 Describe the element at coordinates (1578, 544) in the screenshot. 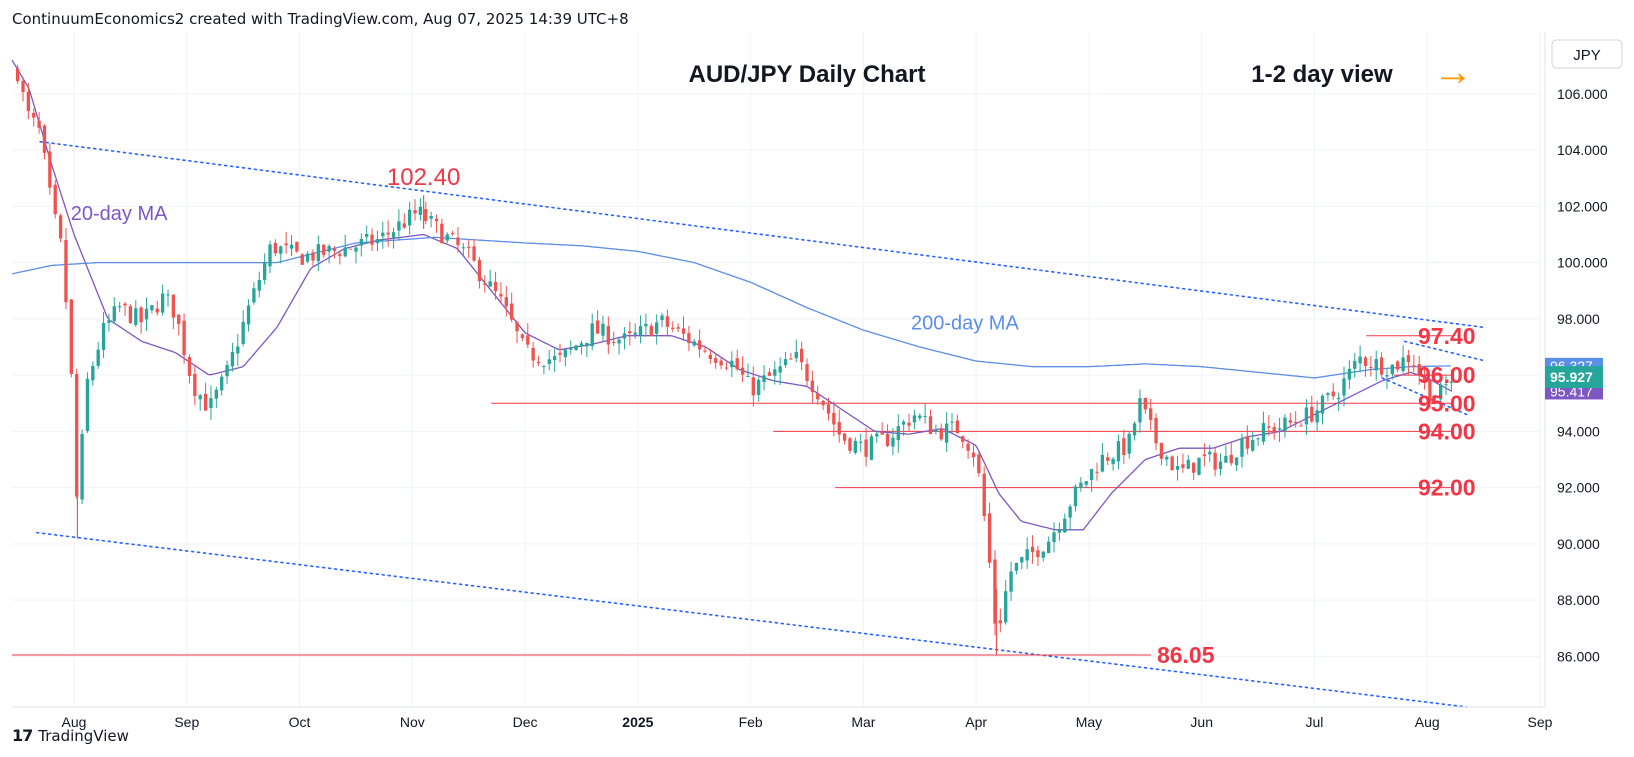

I see `y-tick-label: 90.000` at that location.